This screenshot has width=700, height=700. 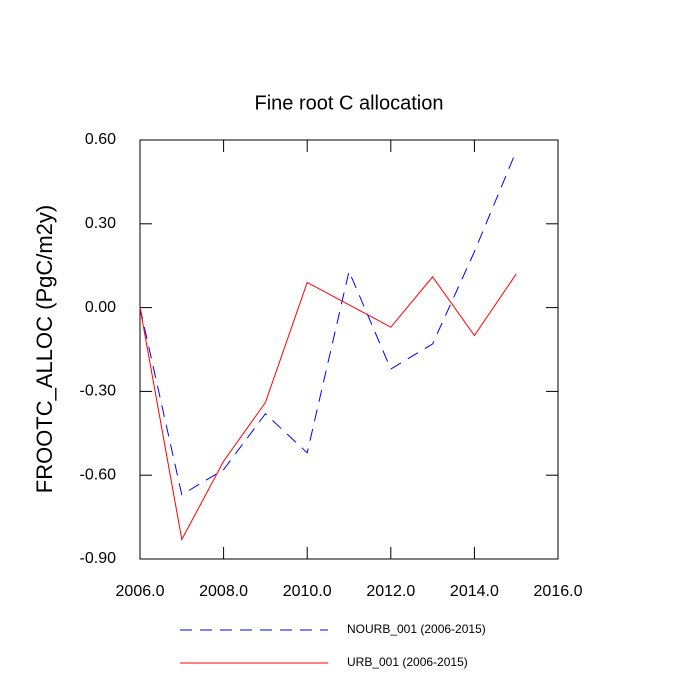 What do you see at coordinates (223, 591) in the screenshot?
I see `x-tick-label: 2008.0` at bounding box center [223, 591].